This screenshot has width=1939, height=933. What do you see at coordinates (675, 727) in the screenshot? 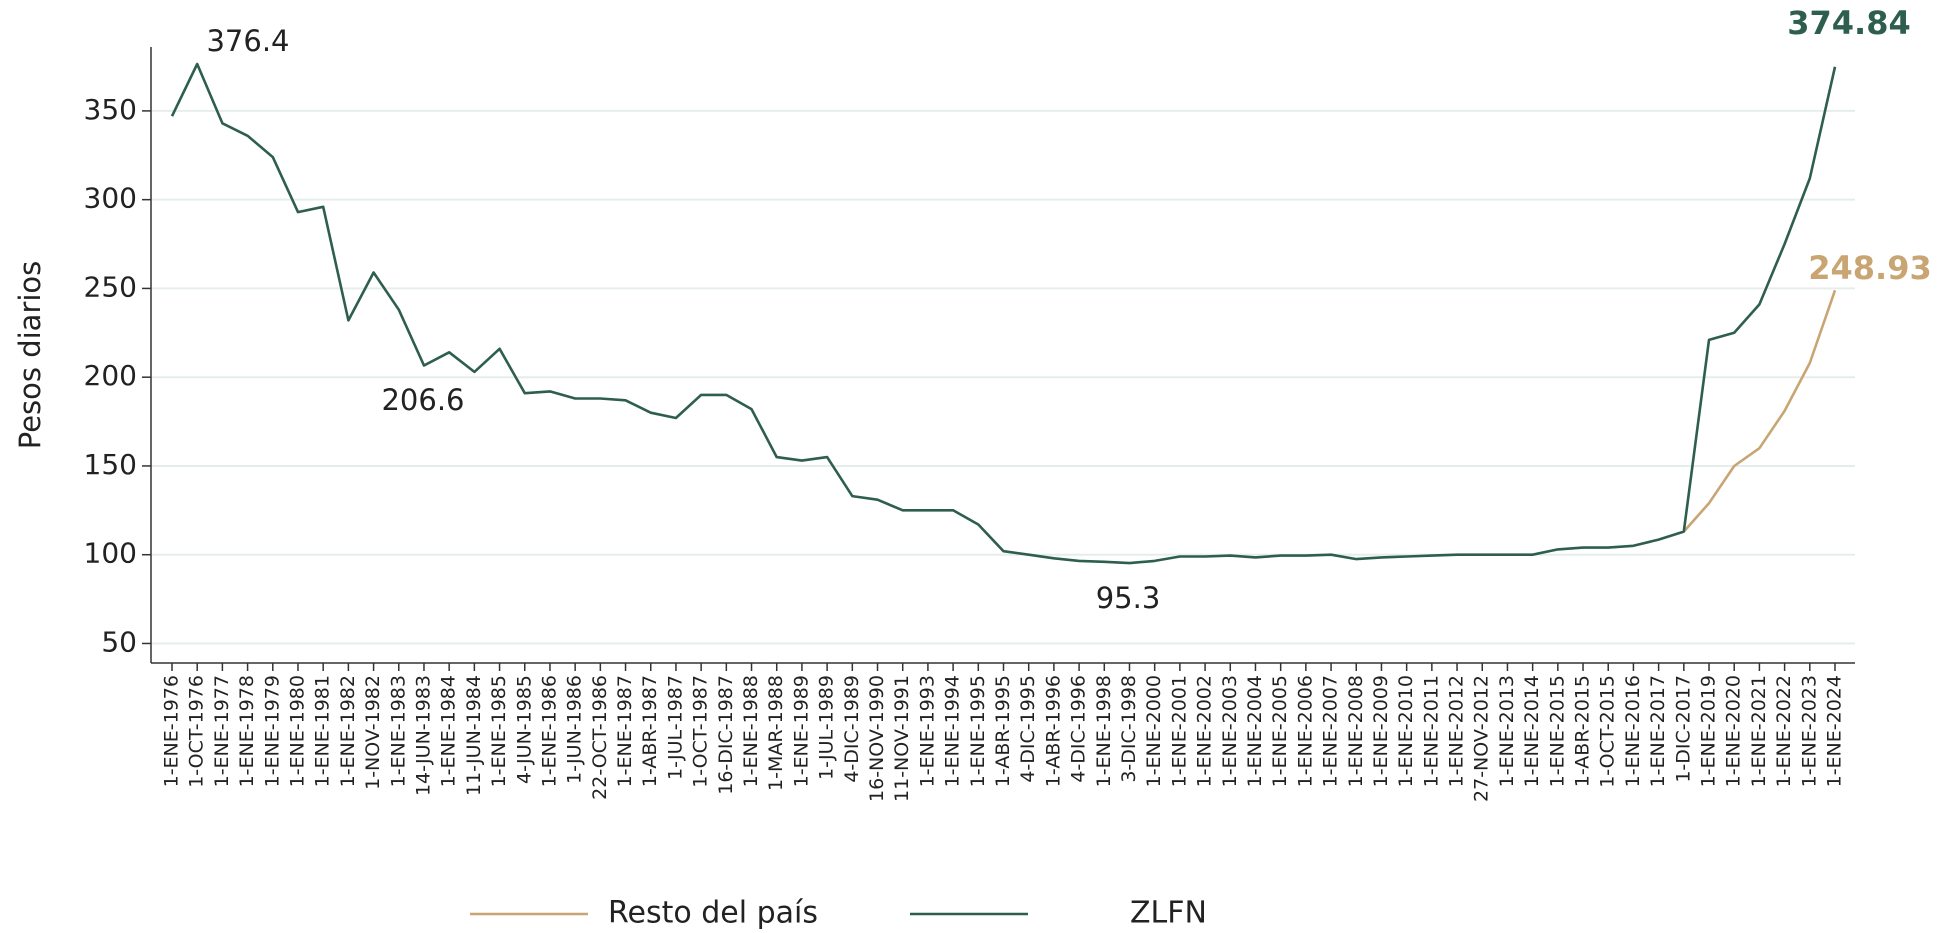
I see `x-tick-label: 1-JUL-1987` at bounding box center [675, 727].